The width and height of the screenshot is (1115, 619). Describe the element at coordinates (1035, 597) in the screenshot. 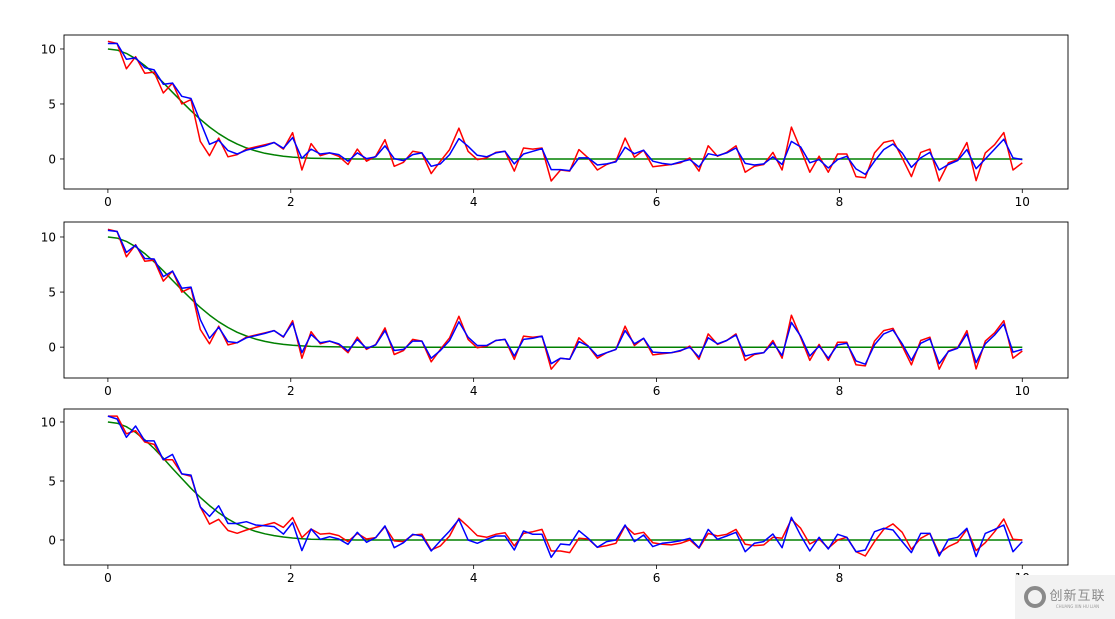

I see `logo-icon` at that location.